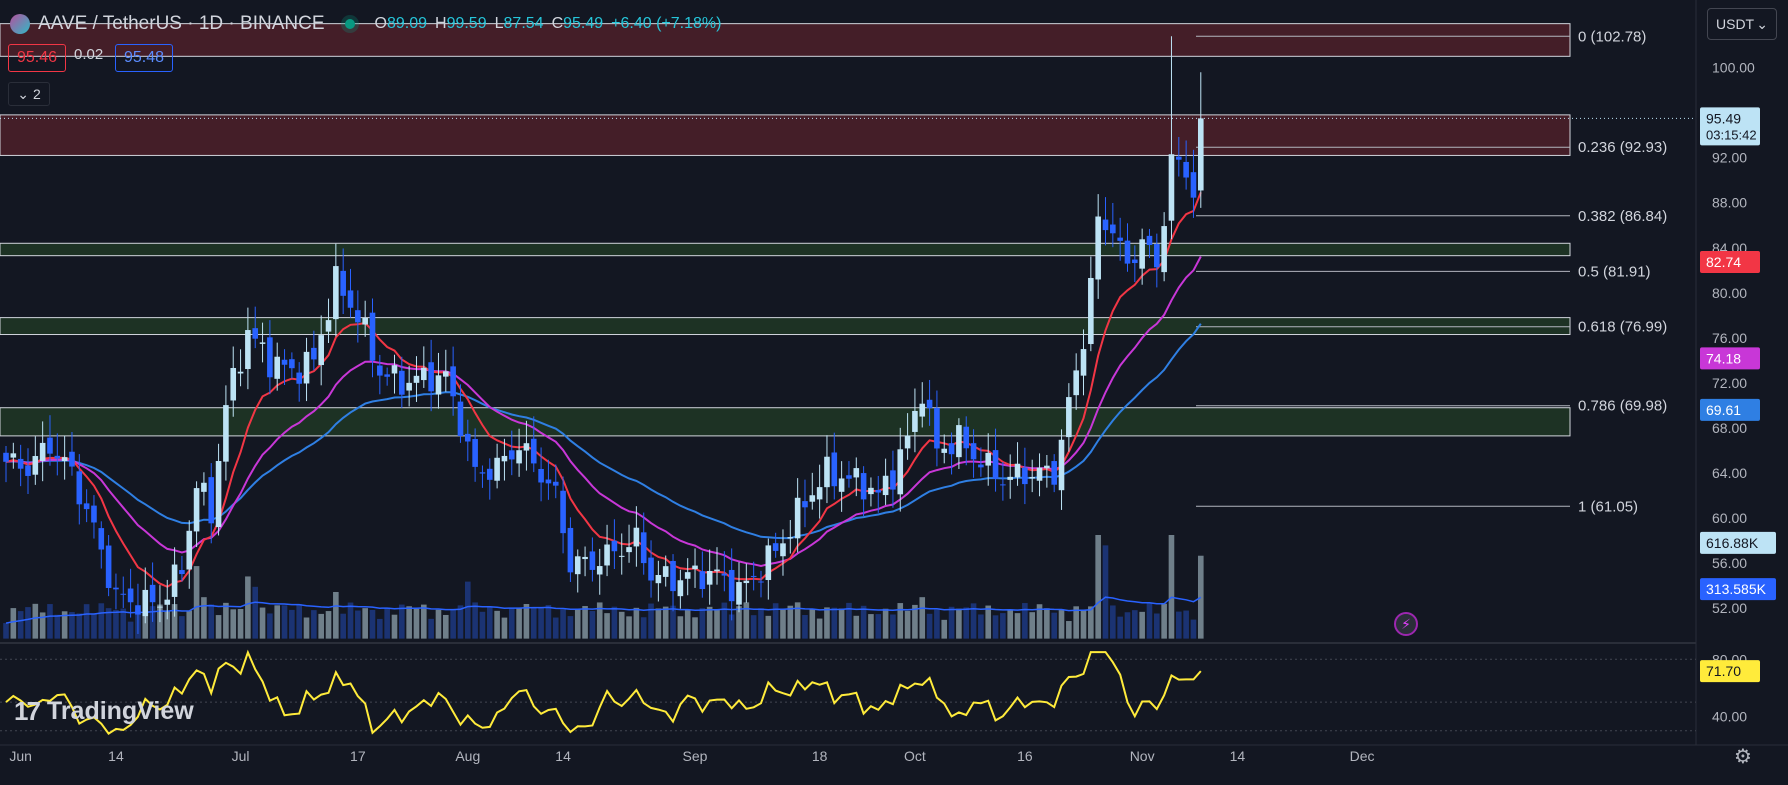 The image size is (1788, 785). I want to click on price-tick-label: 64.00, so click(1729, 473).